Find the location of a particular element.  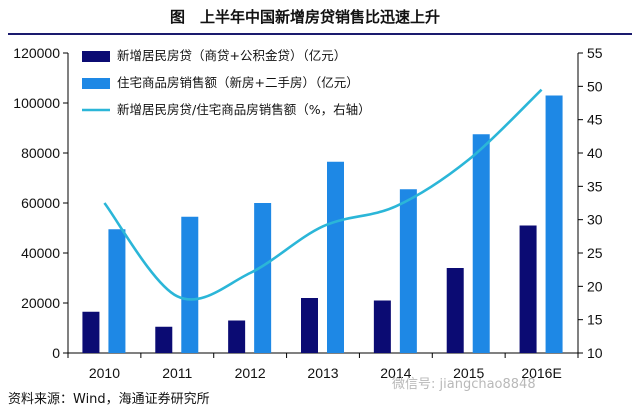

chart-title: 图 上半年中国新增房贷销售比迅速上升 is located at coordinates (305, 17).